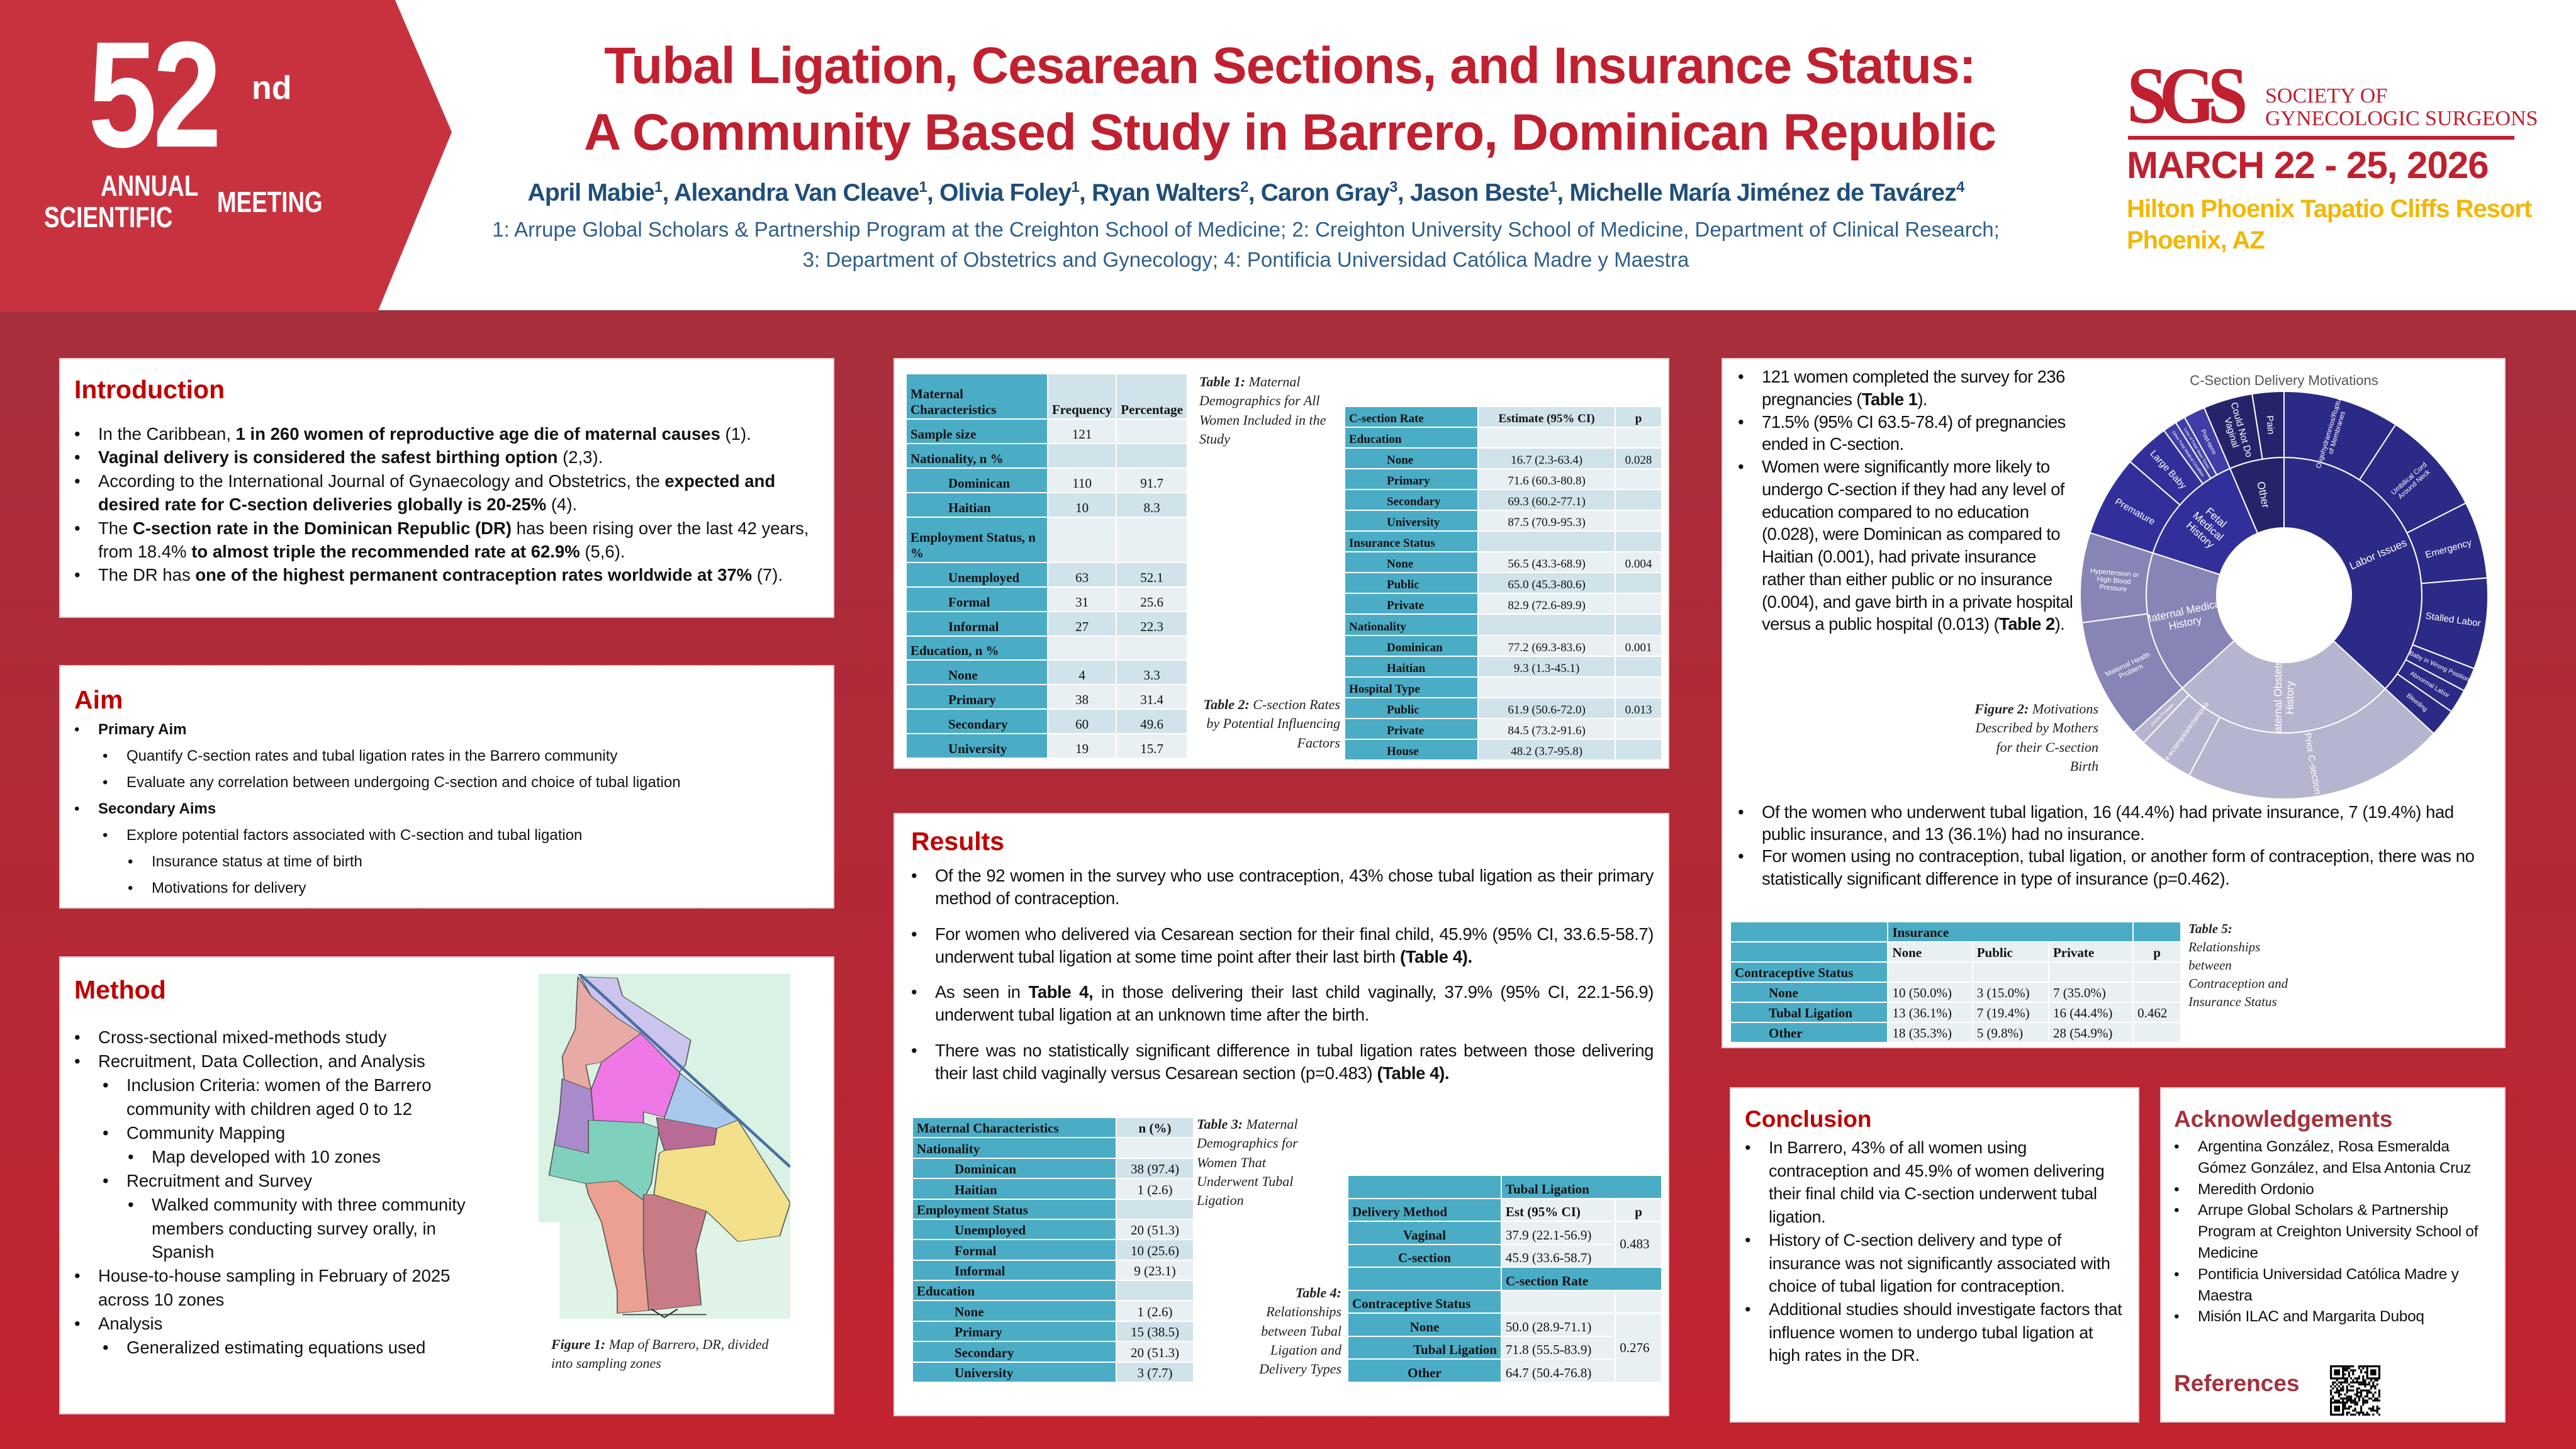  What do you see at coordinates (276, 1348) in the screenshot?
I see `list-item-text: Generalized estimating equations used` at bounding box center [276, 1348].